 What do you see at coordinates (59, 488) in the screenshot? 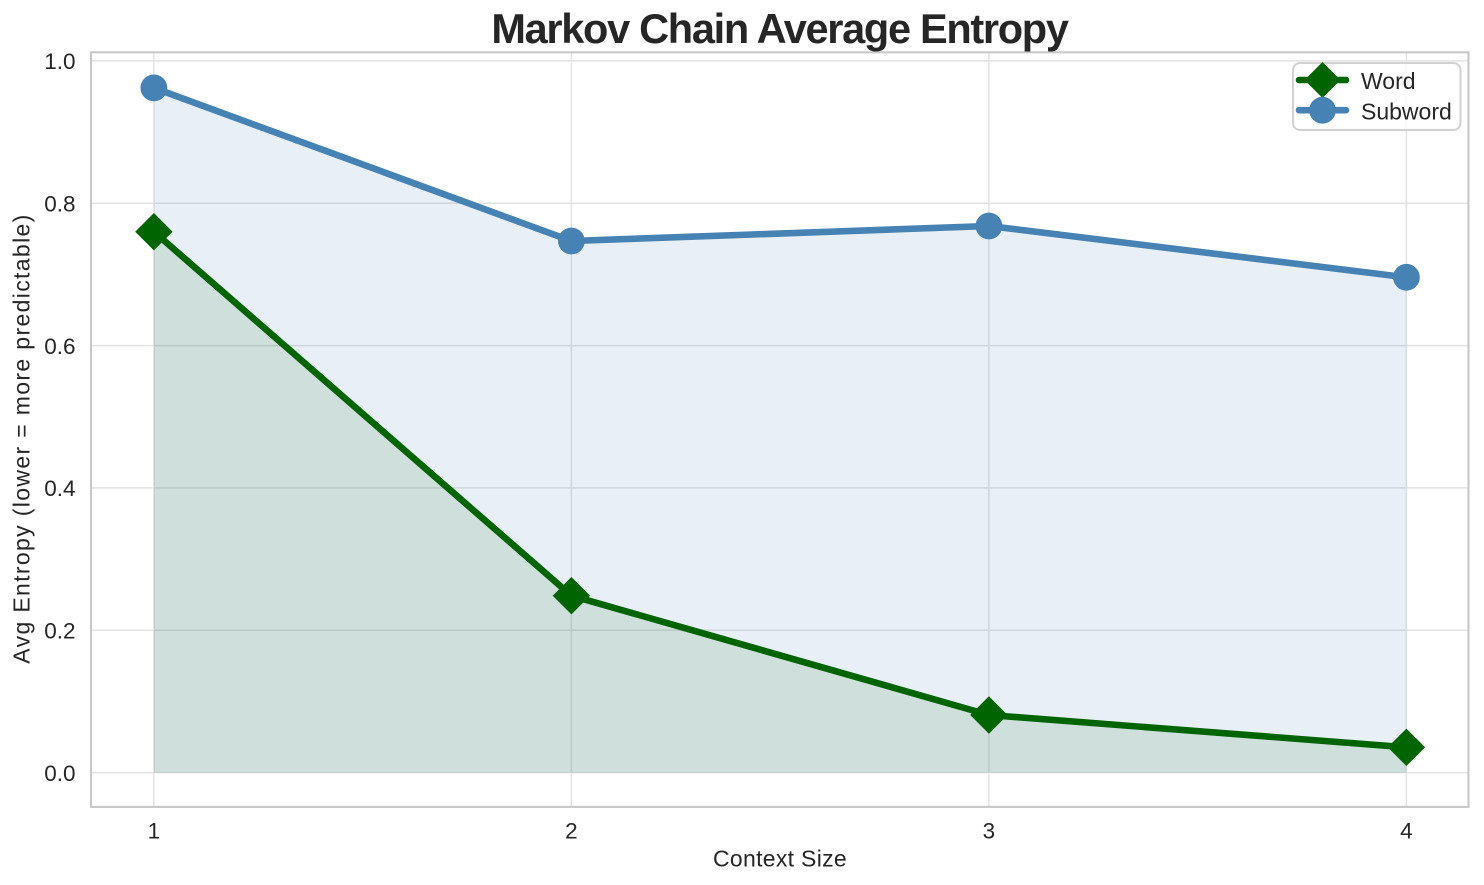
I see `svg-text: 0.4` at bounding box center [59, 488].